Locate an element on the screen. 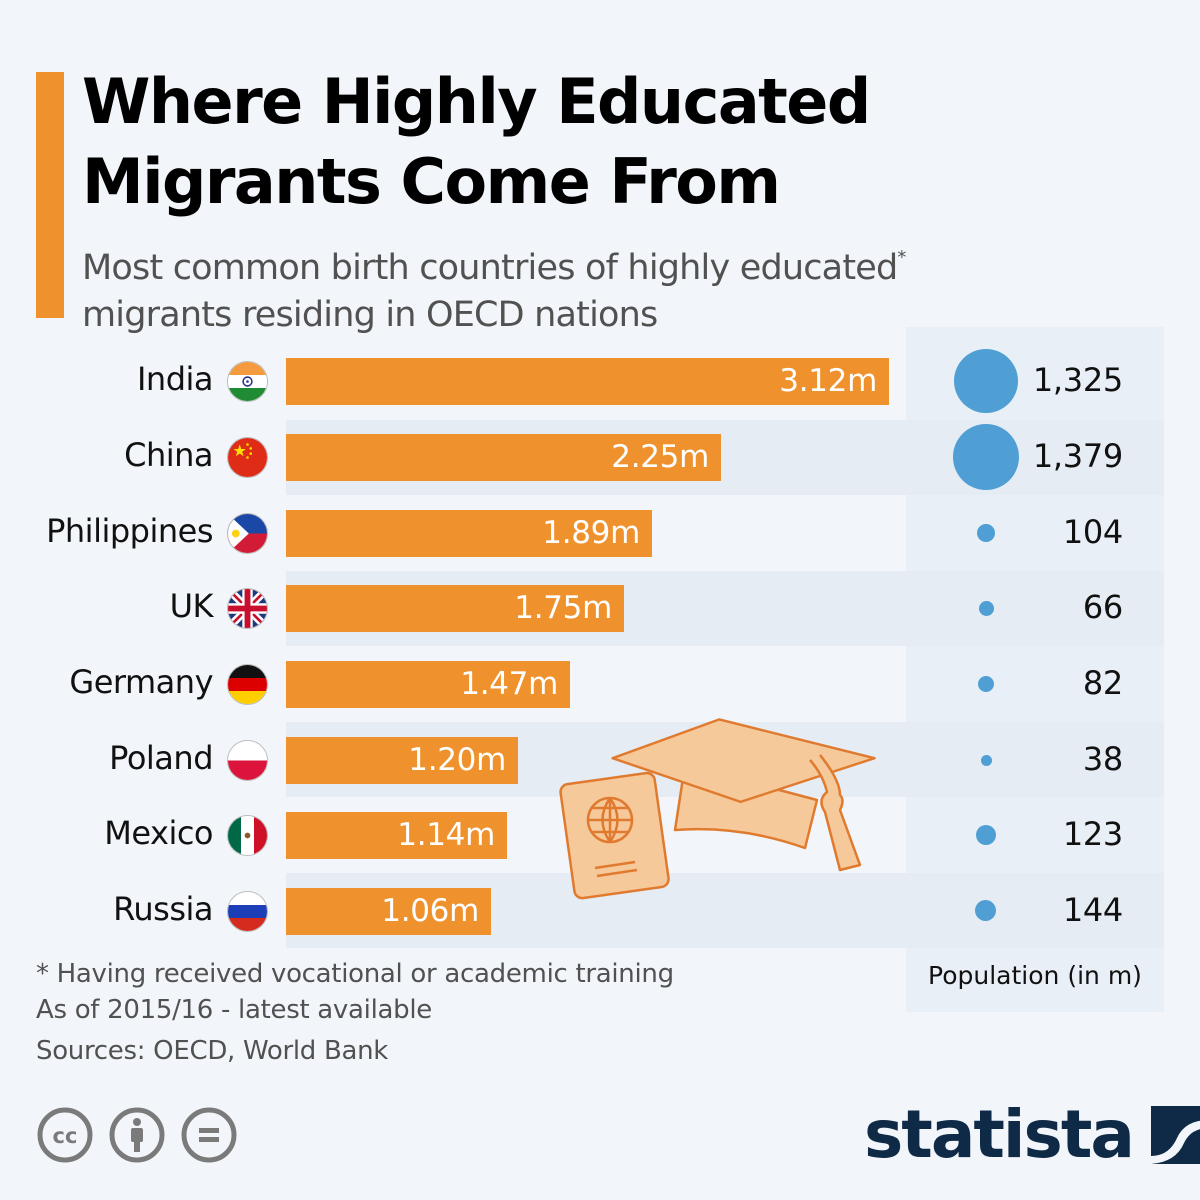 The height and width of the screenshot is (1200, 1200). attribution-icon is located at coordinates (137, 1135).